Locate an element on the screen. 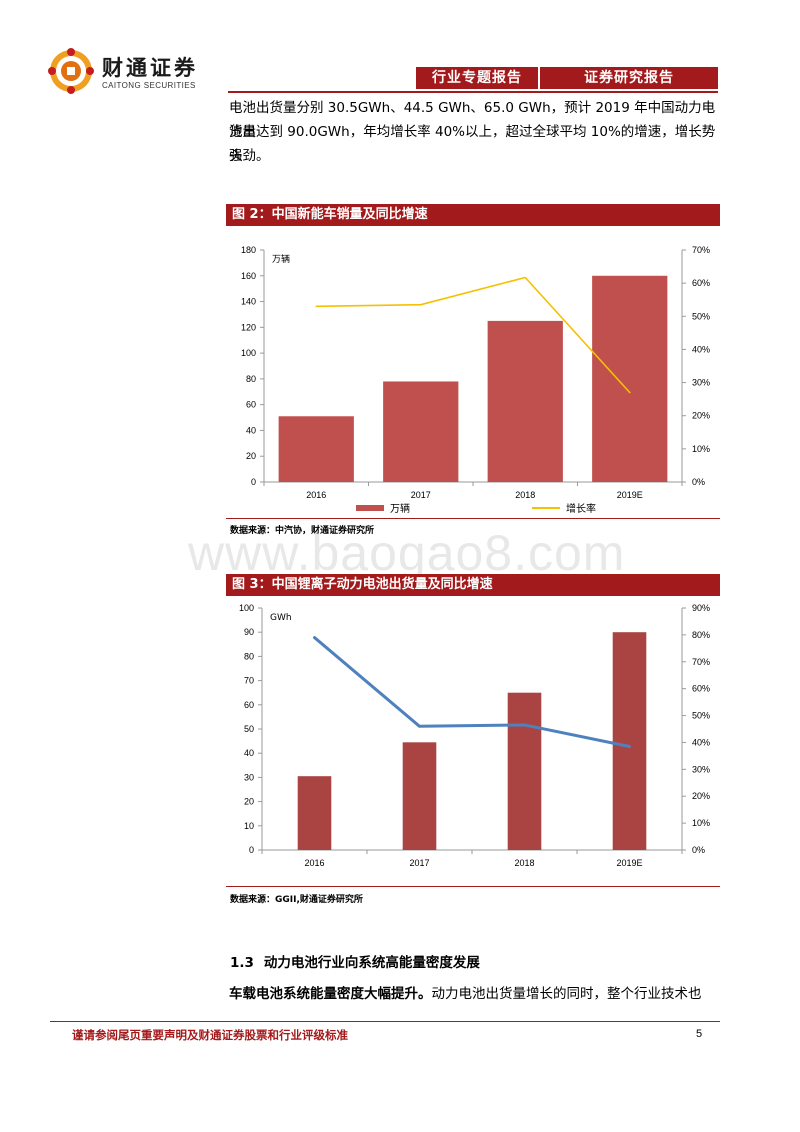 The width and height of the screenshot is (800, 1132). figure3-source: 数据来源：GGII,财通证券研究所 is located at coordinates (296, 900).